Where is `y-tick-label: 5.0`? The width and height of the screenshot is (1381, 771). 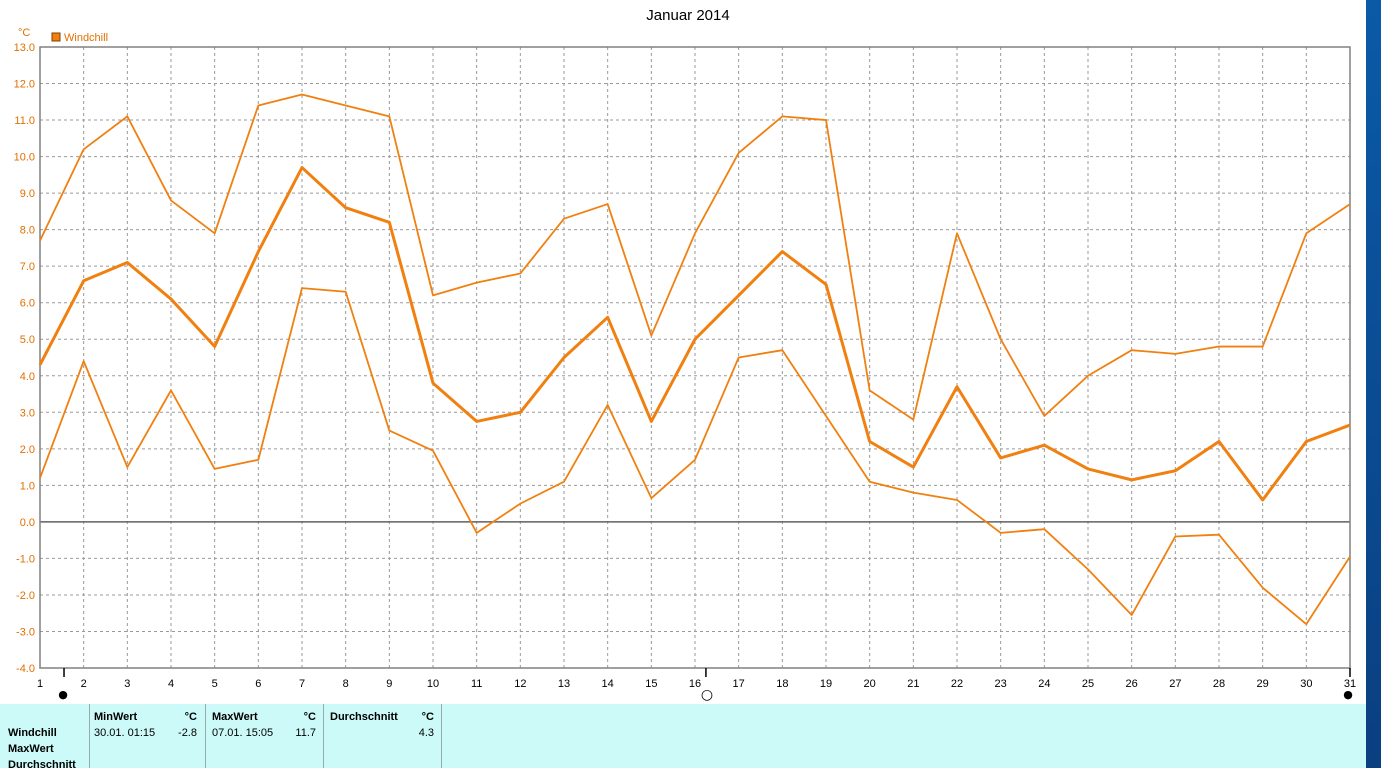
y-tick-label: 5.0 is located at coordinates (27, 340).